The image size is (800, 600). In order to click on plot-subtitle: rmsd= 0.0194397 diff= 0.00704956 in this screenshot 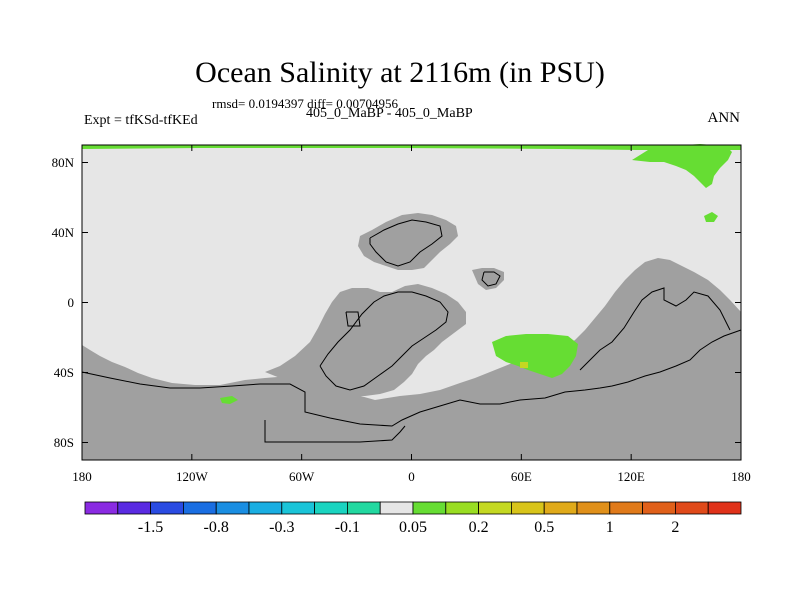, I will do `click(305, 103)`.